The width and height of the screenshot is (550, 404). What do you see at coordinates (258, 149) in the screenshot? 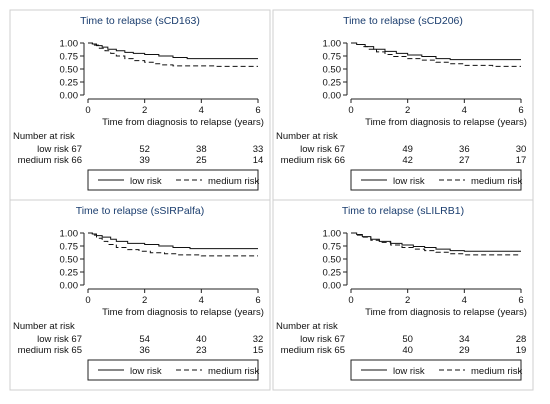
I see `risk-count: 33` at bounding box center [258, 149].